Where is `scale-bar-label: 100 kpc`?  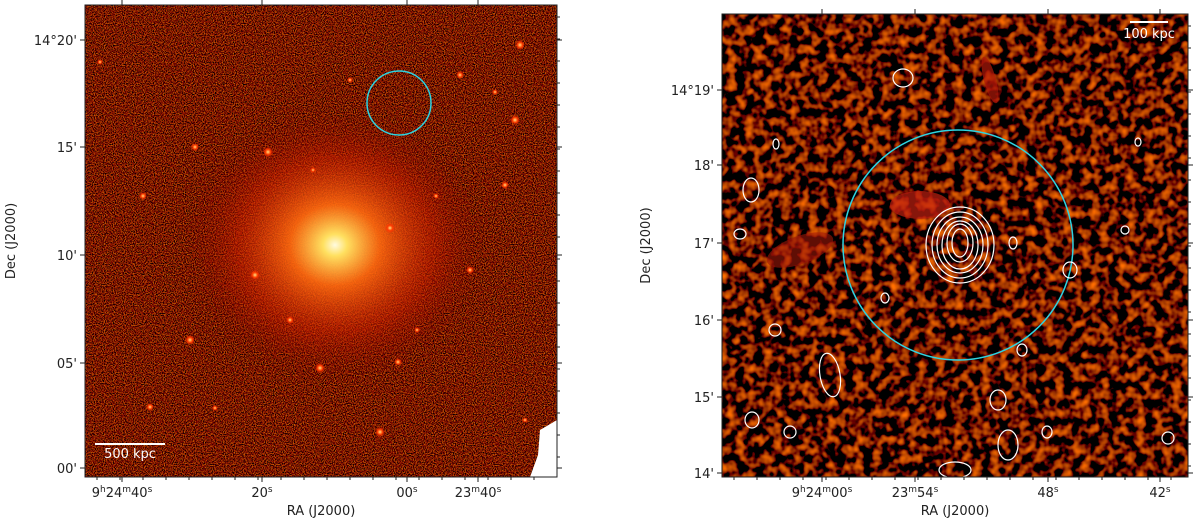 scale-bar-label: 100 kpc is located at coordinates (1149, 34).